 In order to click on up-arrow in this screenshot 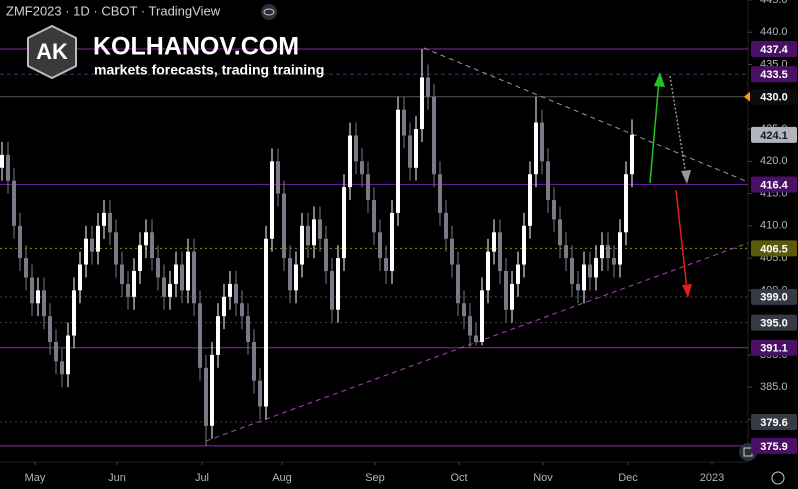, I will do `click(654, 131)`.